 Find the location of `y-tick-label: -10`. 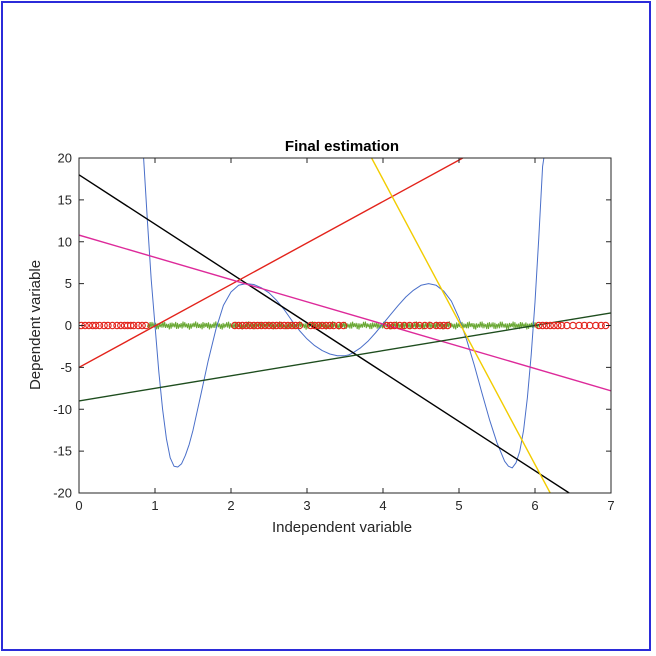

y-tick-label: -10 is located at coordinates (62, 409).